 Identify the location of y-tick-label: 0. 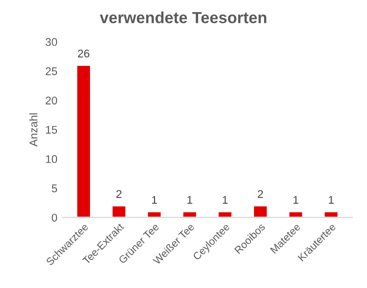
(55, 218).